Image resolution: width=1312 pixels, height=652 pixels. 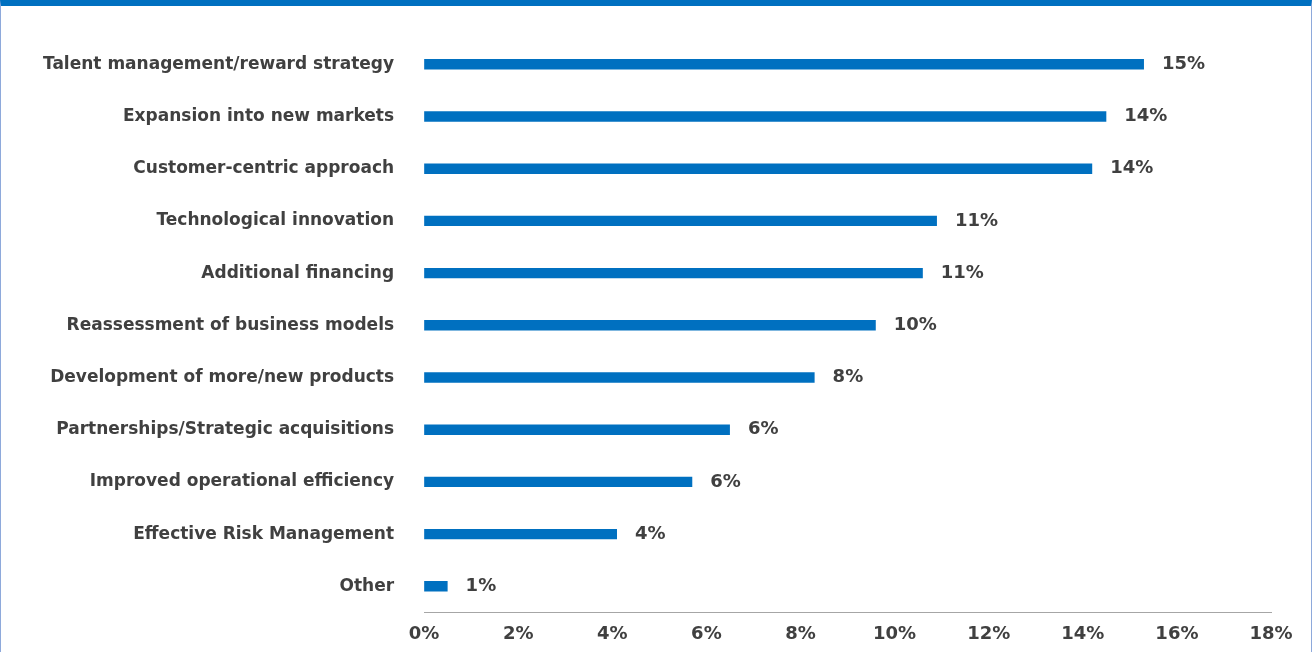 What do you see at coordinates (915, 323) in the screenshot?
I see `data-label: 10%` at bounding box center [915, 323].